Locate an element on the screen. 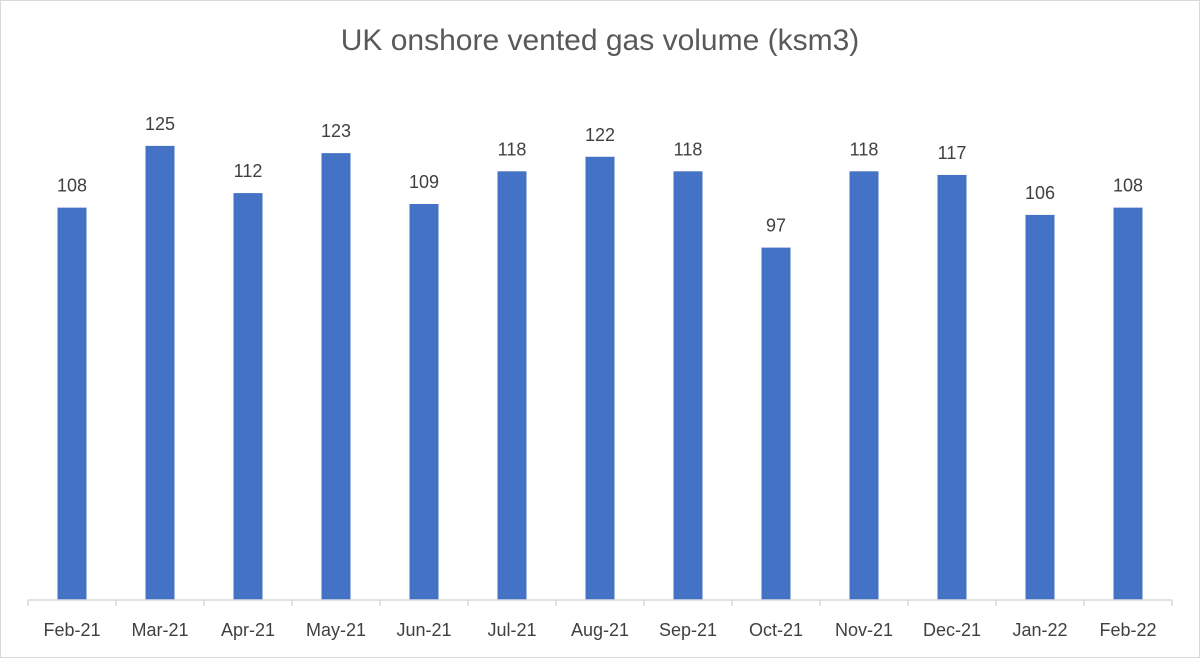 This screenshot has height=658, width=1200. x-tick-label-jan-22: Jan-22 is located at coordinates (1039, 630).